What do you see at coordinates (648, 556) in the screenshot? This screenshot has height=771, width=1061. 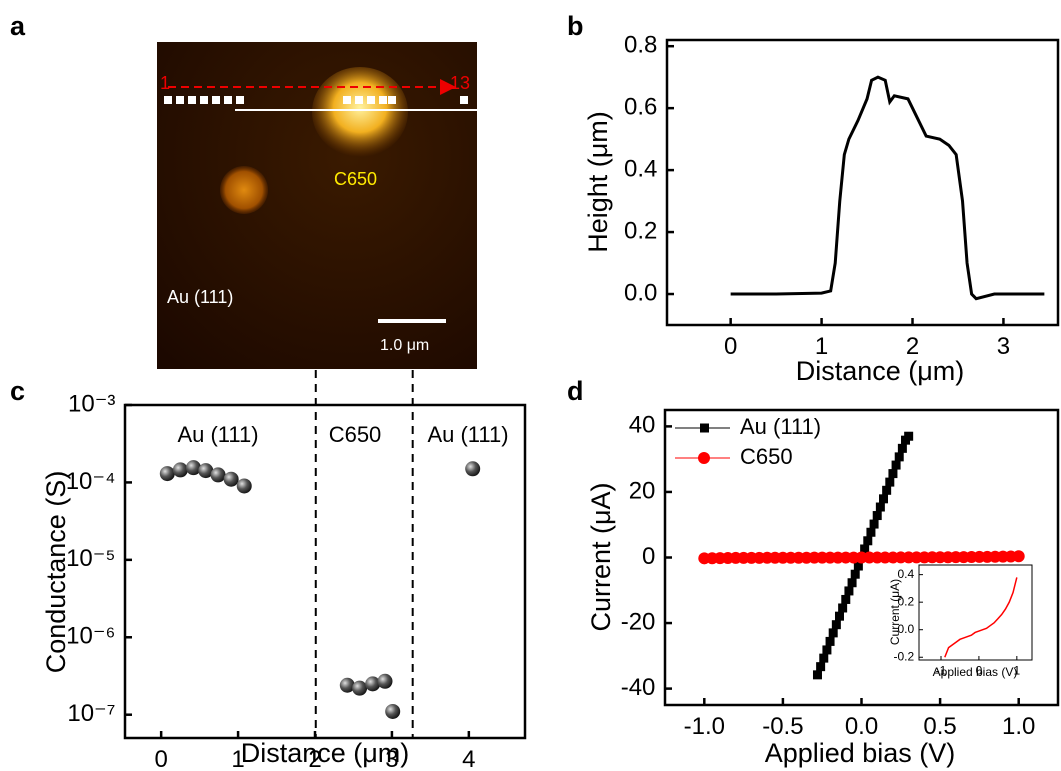 I see `y-tick-label: 0` at bounding box center [648, 556].